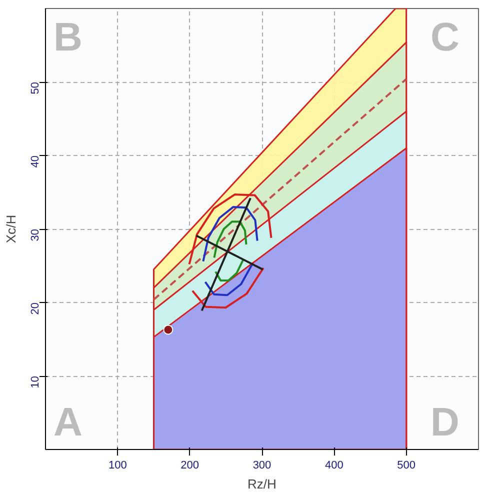 This screenshot has width=493, height=497. Describe the element at coordinates (262, 466) in the screenshot. I see `x-tick-label: 300` at that location.